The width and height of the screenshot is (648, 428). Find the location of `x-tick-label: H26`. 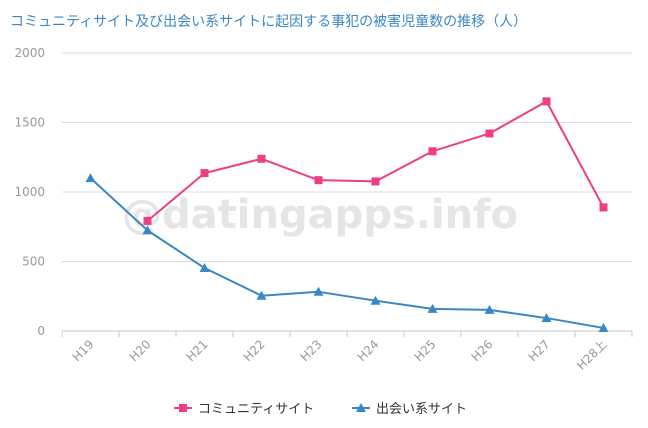

x-tick-label: H26 is located at coordinates (482, 350).